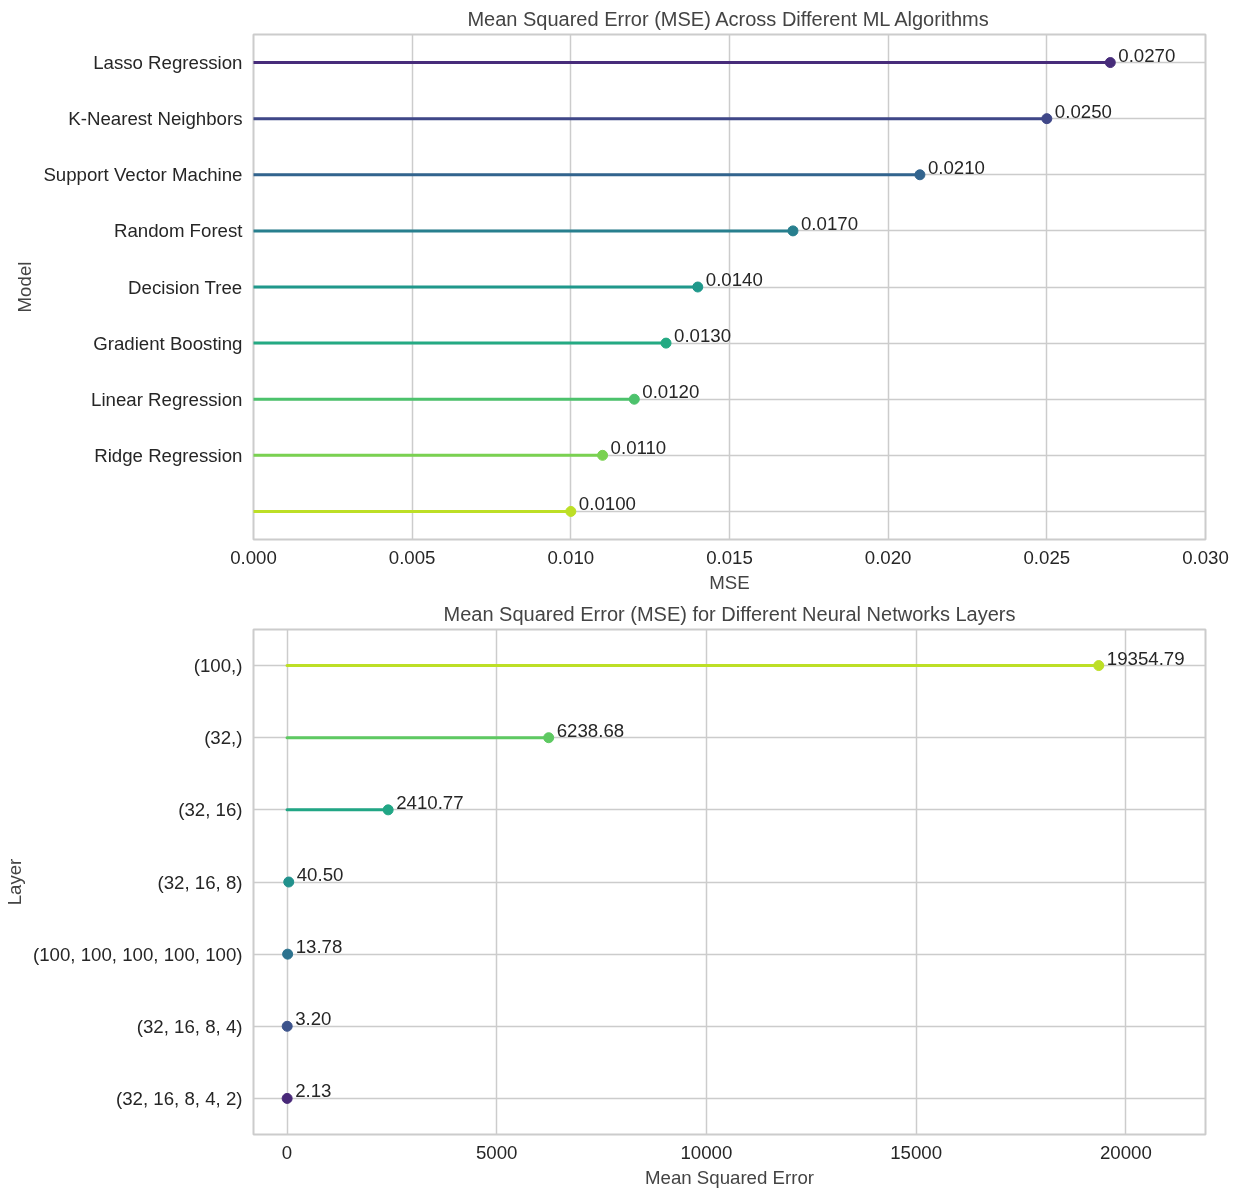  I want to click on data-label: 0.0120, so click(671, 392).